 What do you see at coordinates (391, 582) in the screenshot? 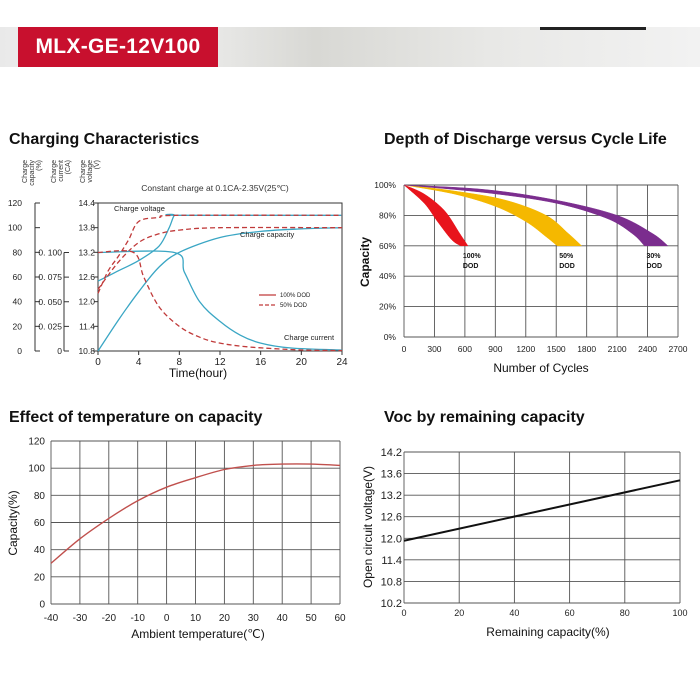
I see `voc-y-tick-label: 10.8` at bounding box center [391, 582].